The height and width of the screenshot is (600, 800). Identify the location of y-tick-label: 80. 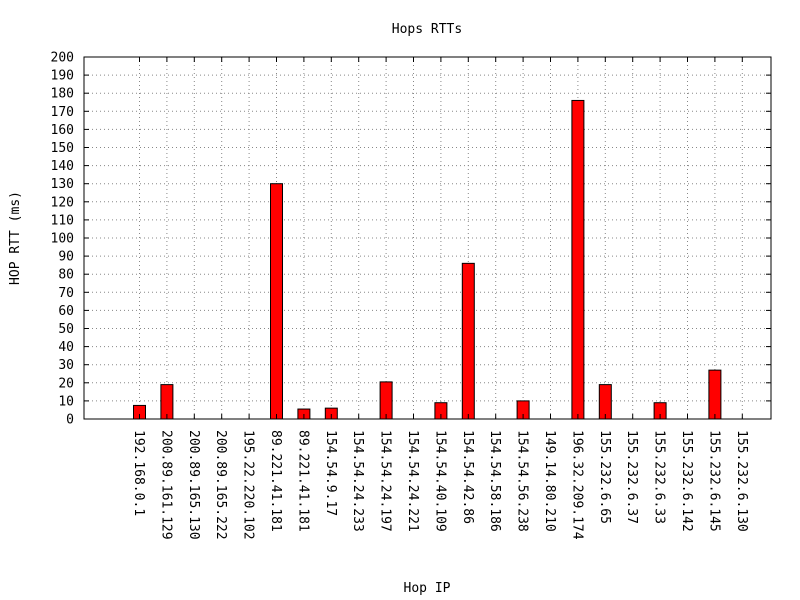
(66, 275).